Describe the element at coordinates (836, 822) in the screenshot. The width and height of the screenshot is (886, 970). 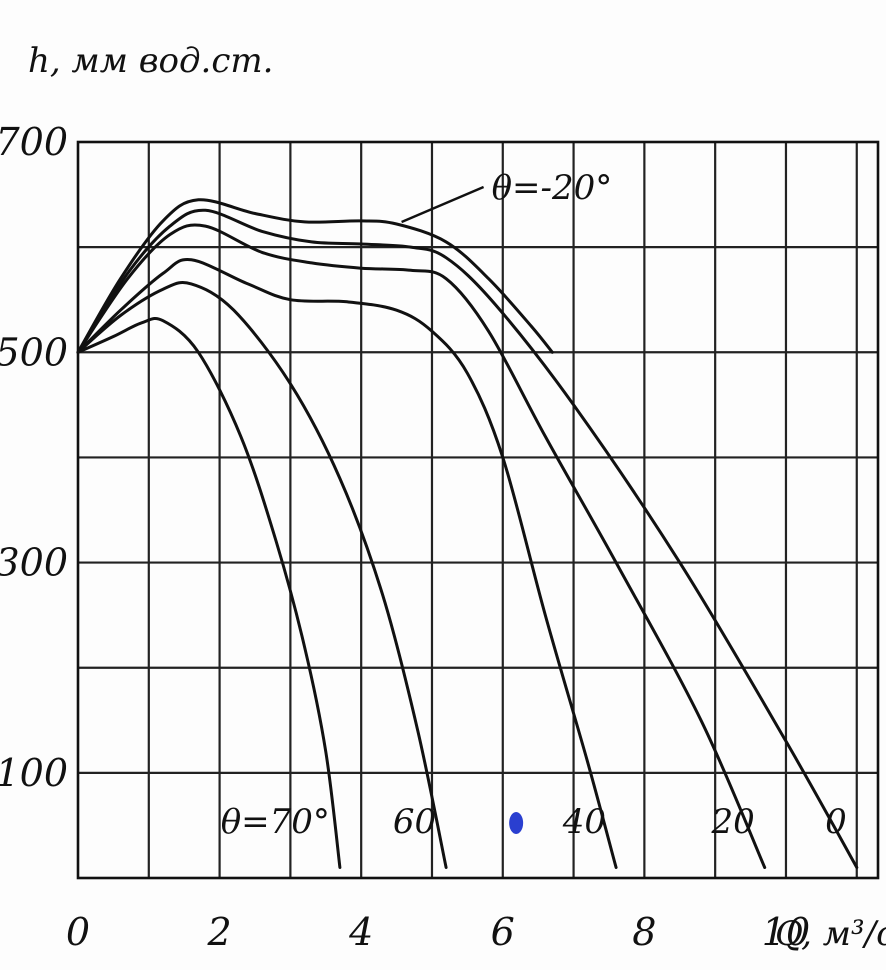
I see `curve-label: 0` at that location.